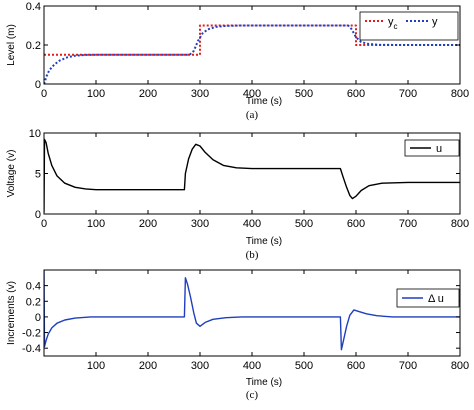 The width and height of the screenshot is (474, 410). What do you see at coordinates (11, 45) in the screenshot?
I see `y-axis-label: Level (m)` at bounding box center [11, 45].